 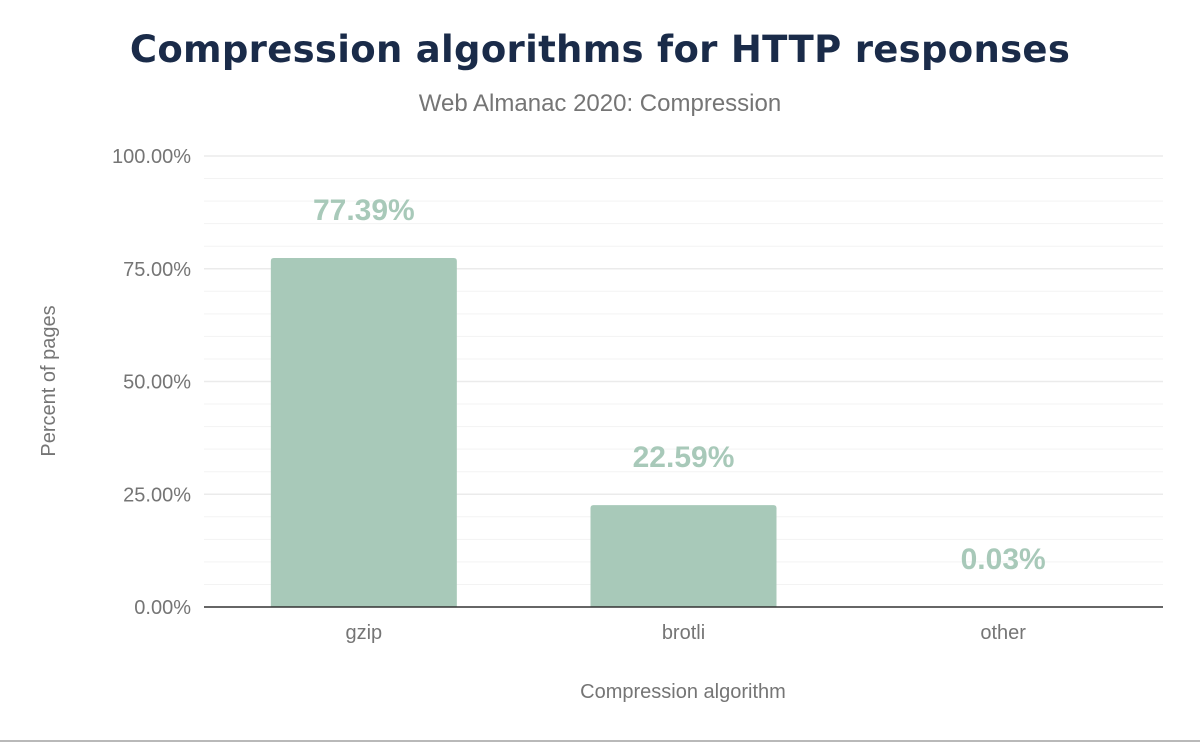 I want to click on data-label: 77.39%, so click(x=364, y=210).